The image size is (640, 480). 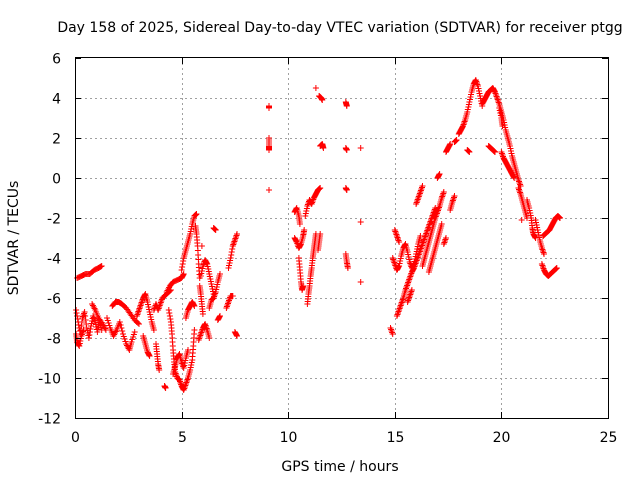 I want to click on x-tick-label: 10, so click(x=289, y=438).